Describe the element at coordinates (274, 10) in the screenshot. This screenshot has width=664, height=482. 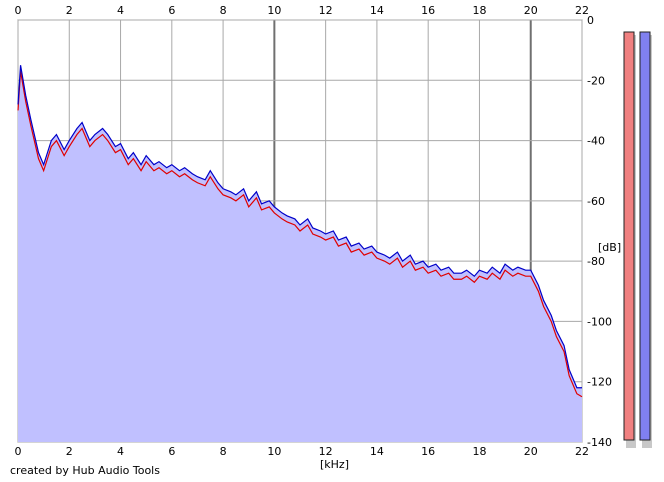
I see `x-tick-label-top: 10` at that location.